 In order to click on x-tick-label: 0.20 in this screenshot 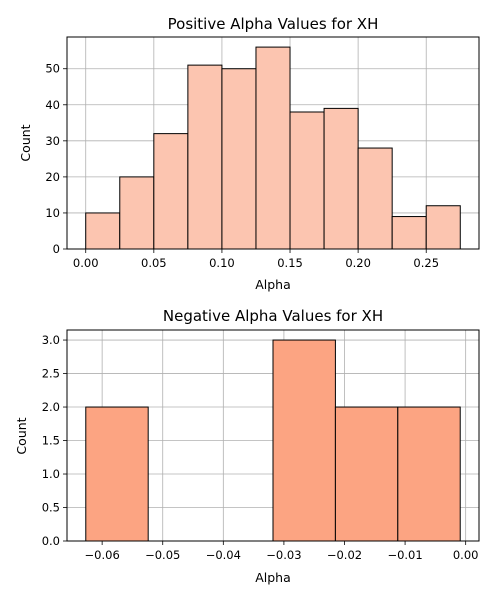, I will do `click(358, 263)`.